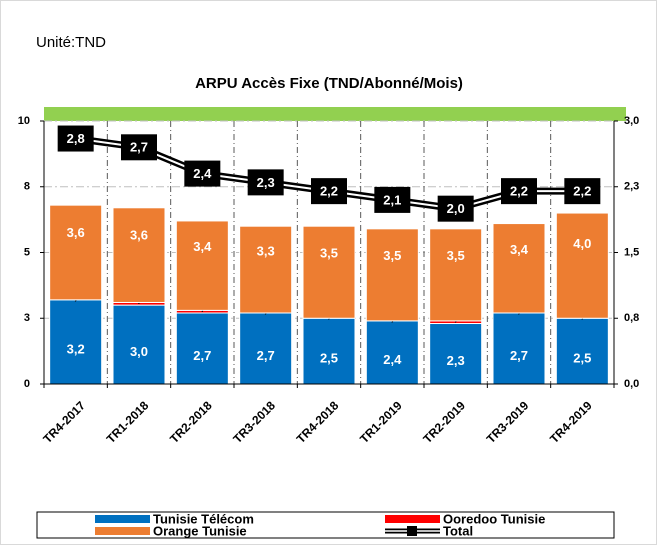 Image resolution: width=657 pixels, height=545 pixels. What do you see at coordinates (329, 83) in the screenshot?
I see `chart-title: ARPU Accès Fixe (TND/Abonné/Mois)` at bounding box center [329, 83].